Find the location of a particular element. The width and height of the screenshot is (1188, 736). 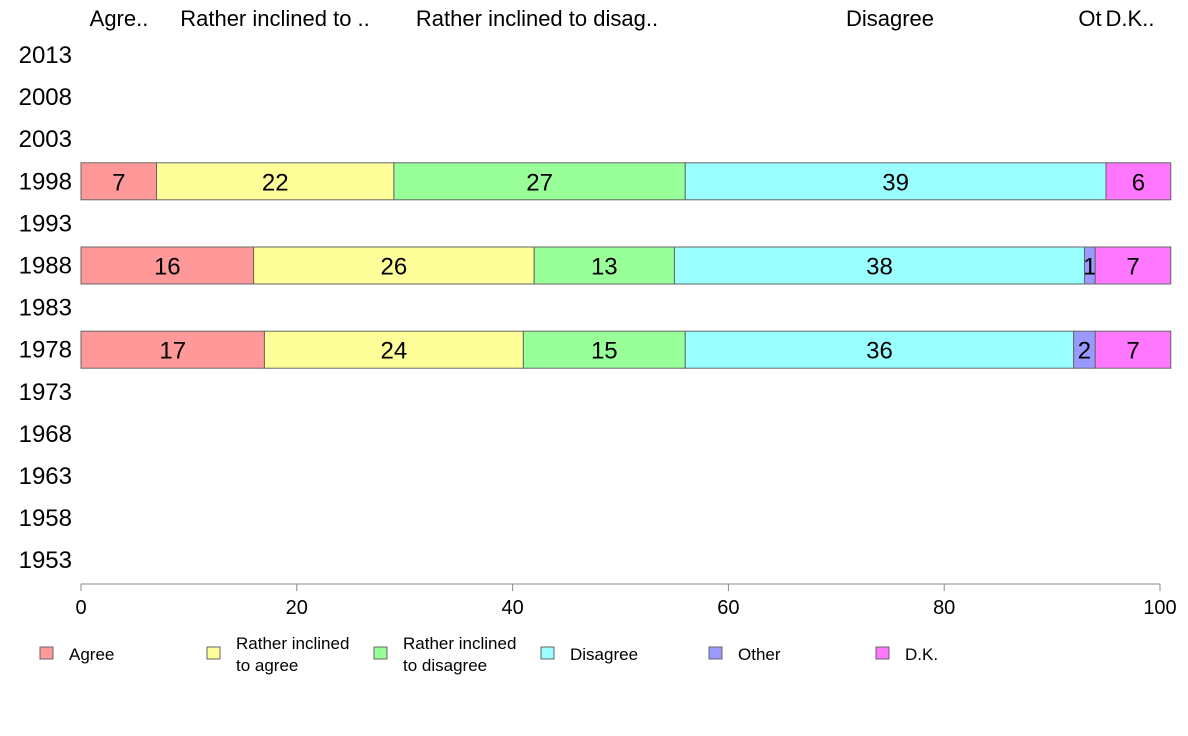

data-label-d-k-1998: 6 is located at coordinates (1138, 182).